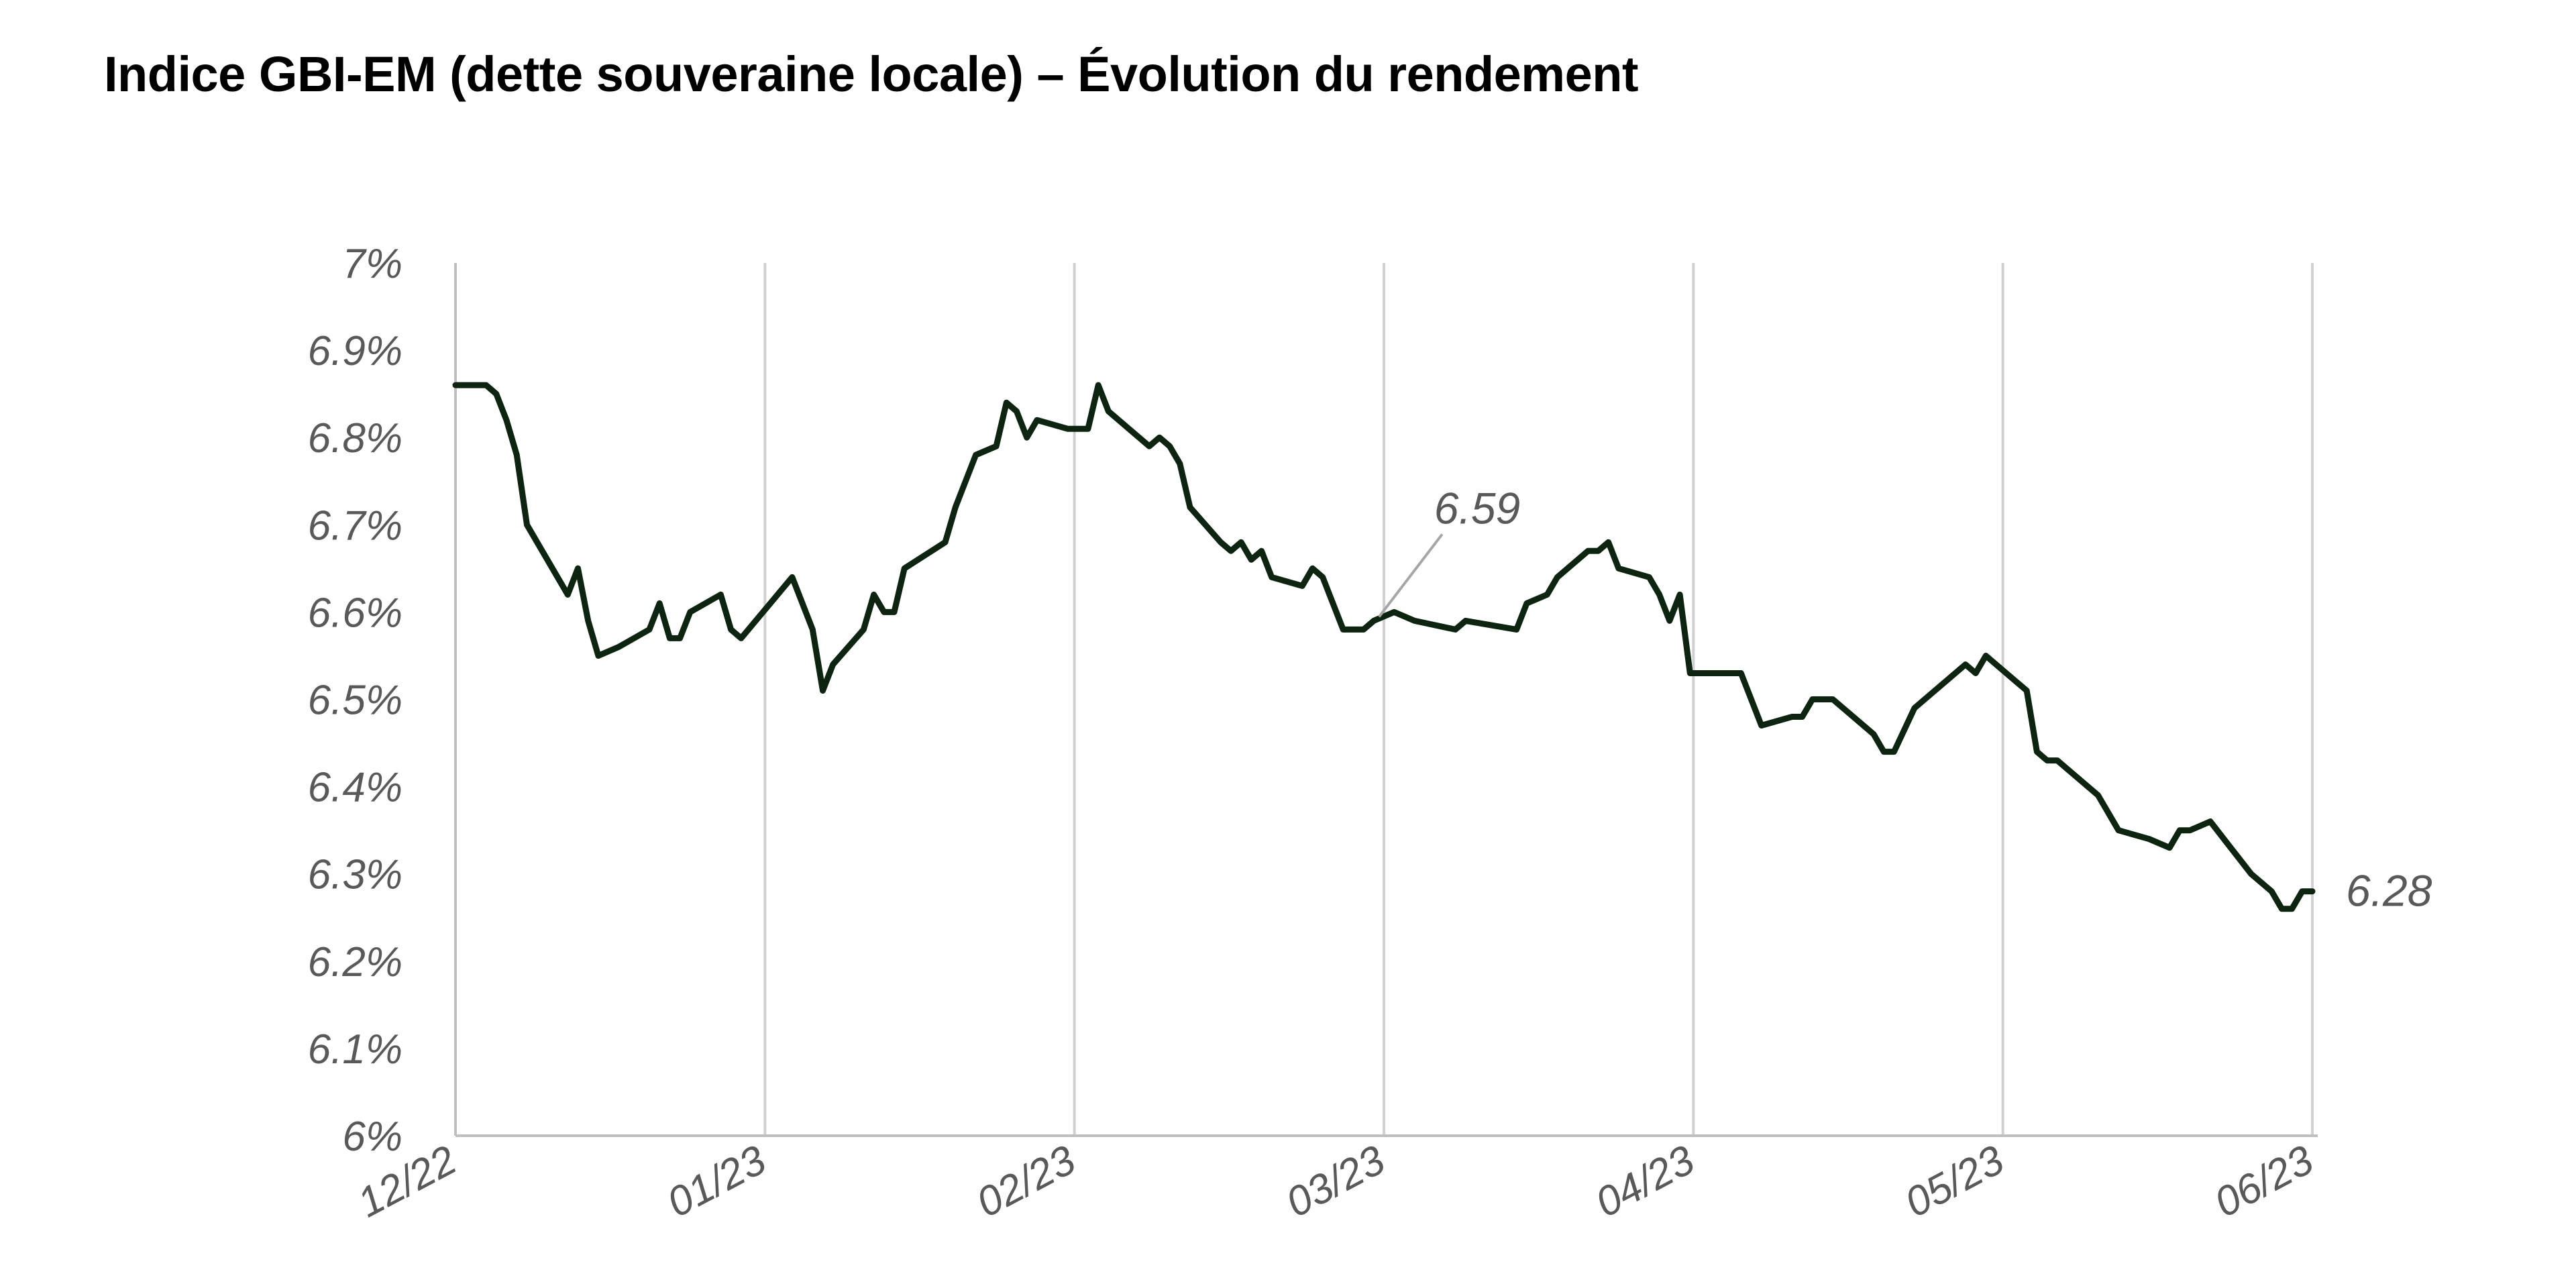  I want to click on y-tick-label: 6.6%, so click(355, 613).